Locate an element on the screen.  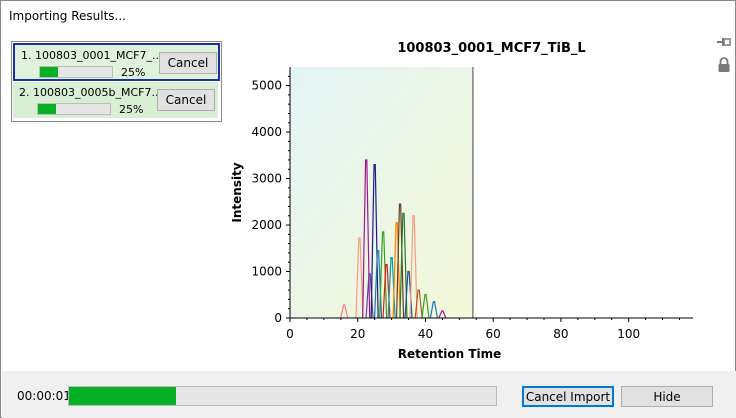
y-tick-label: 2000 is located at coordinates (266, 225).